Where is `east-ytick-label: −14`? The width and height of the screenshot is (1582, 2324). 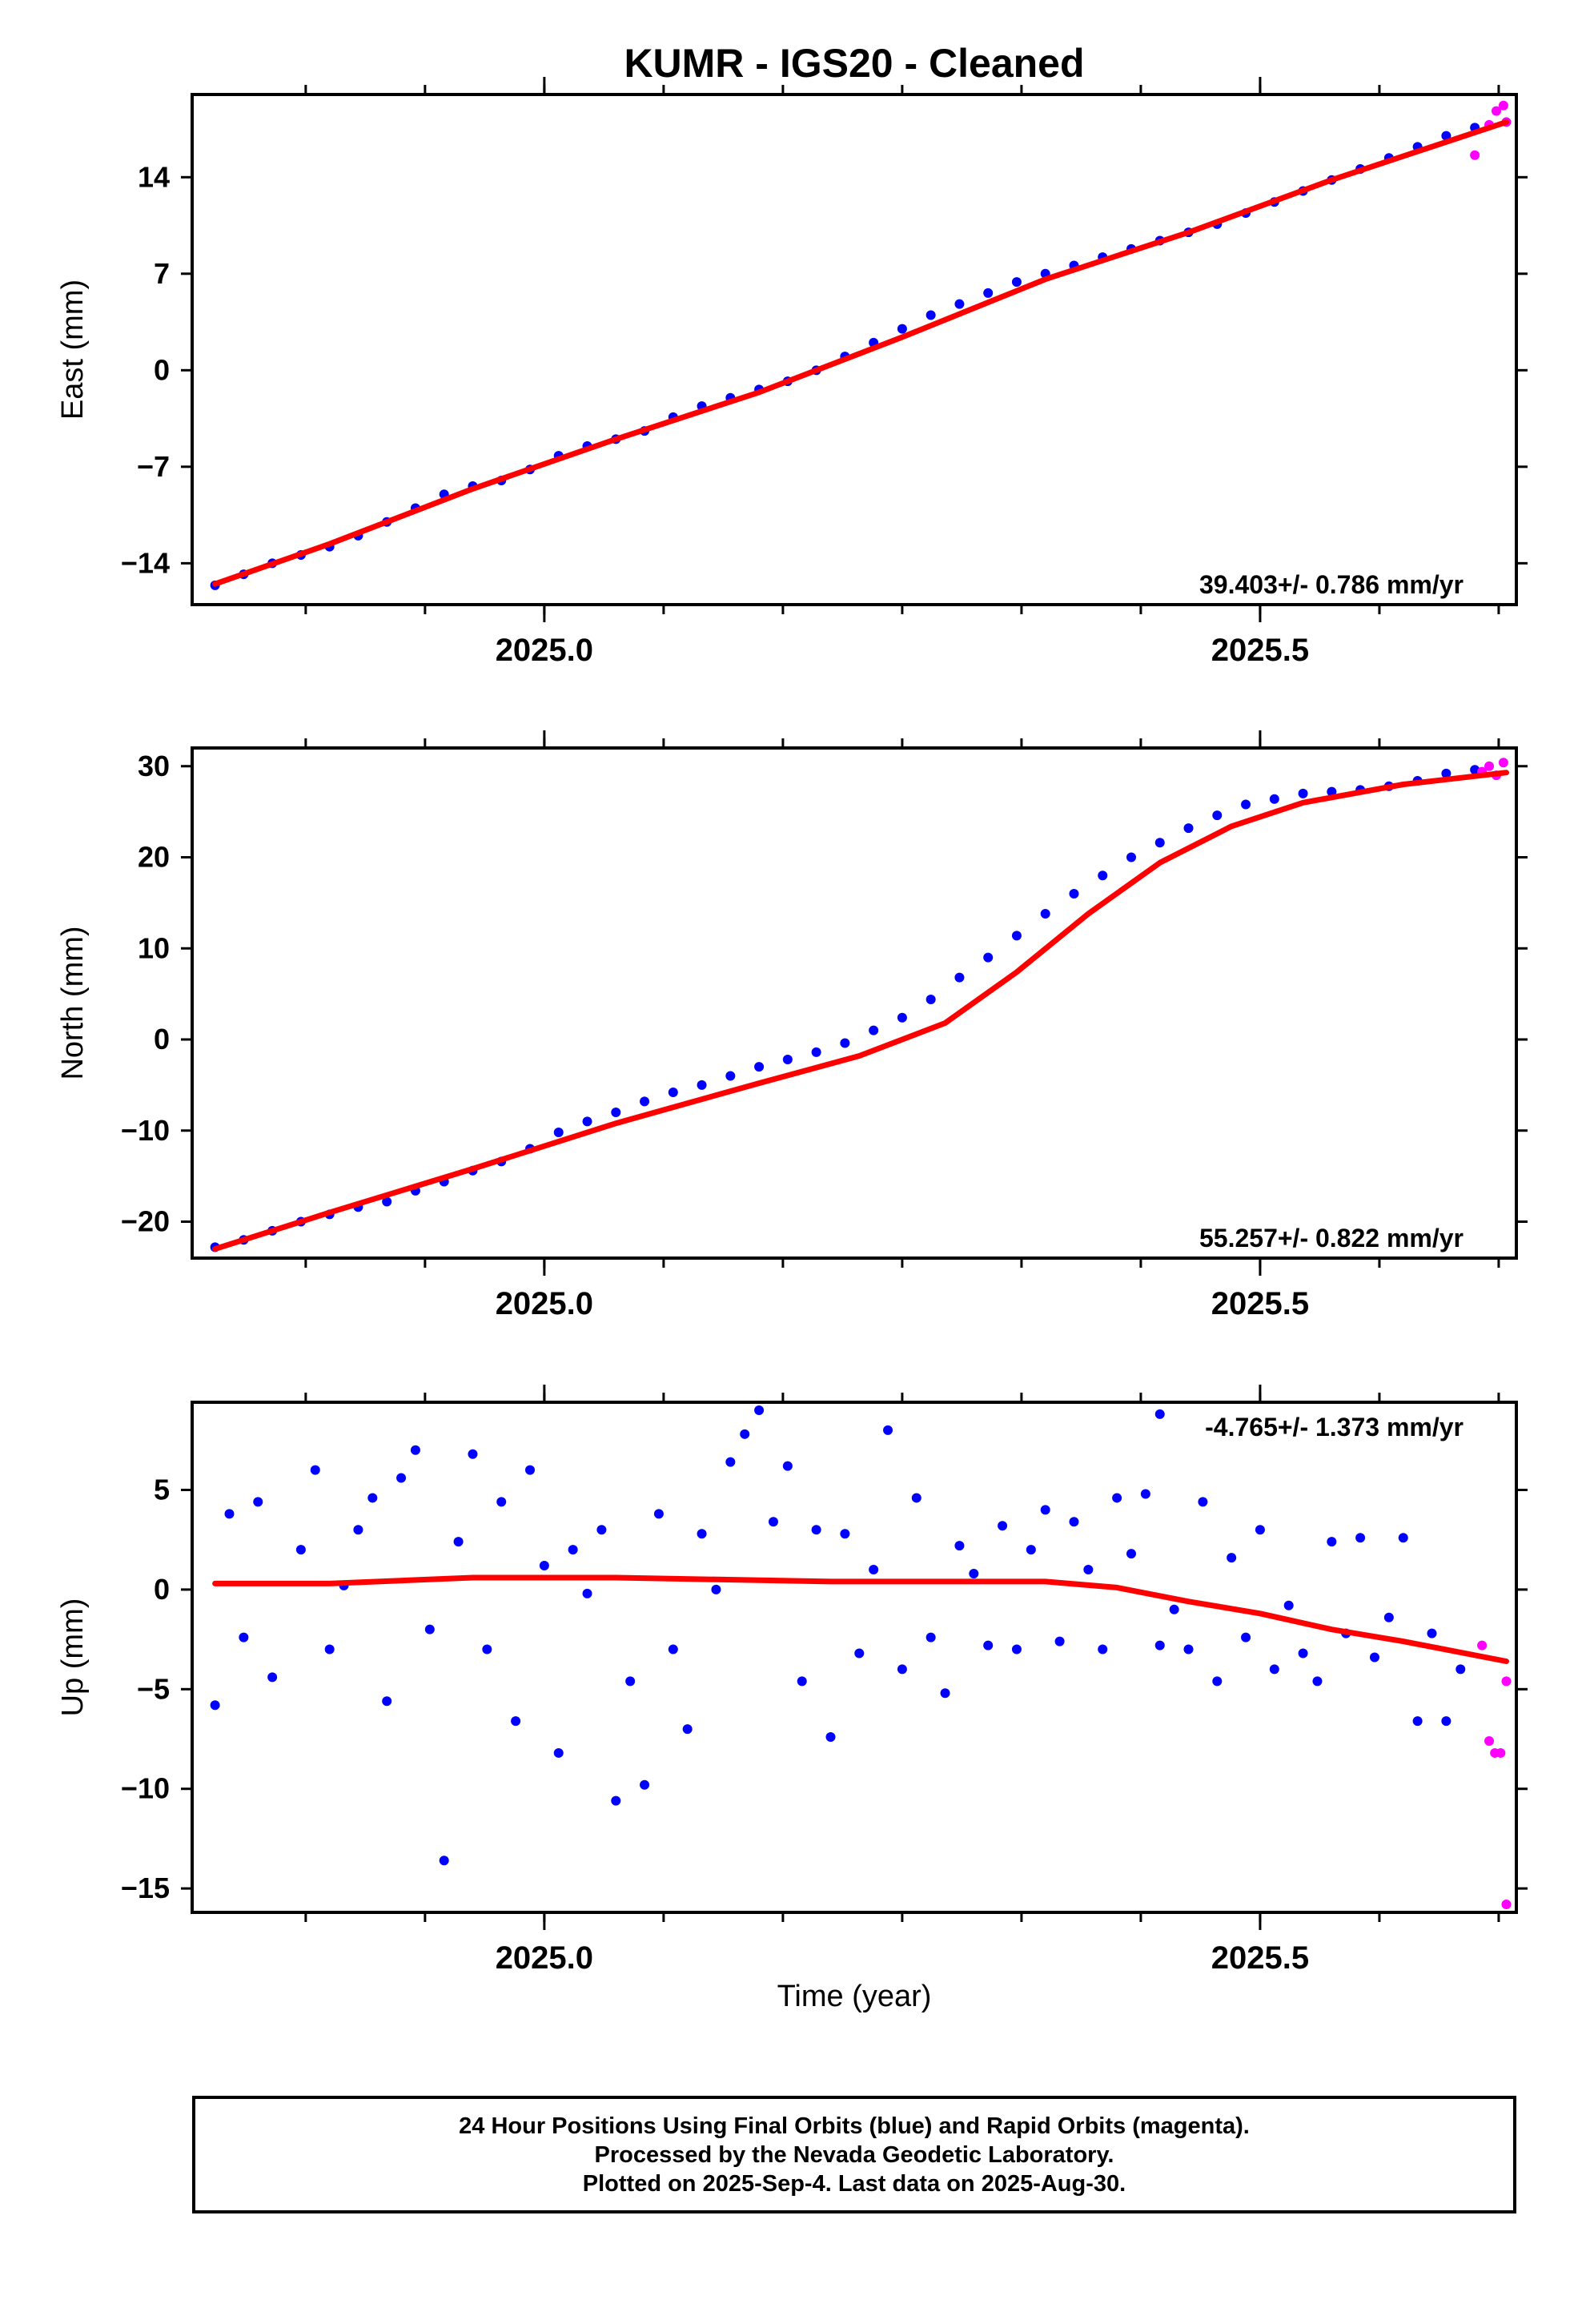
east-ytick-label: −14 is located at coordinates (145, 562).